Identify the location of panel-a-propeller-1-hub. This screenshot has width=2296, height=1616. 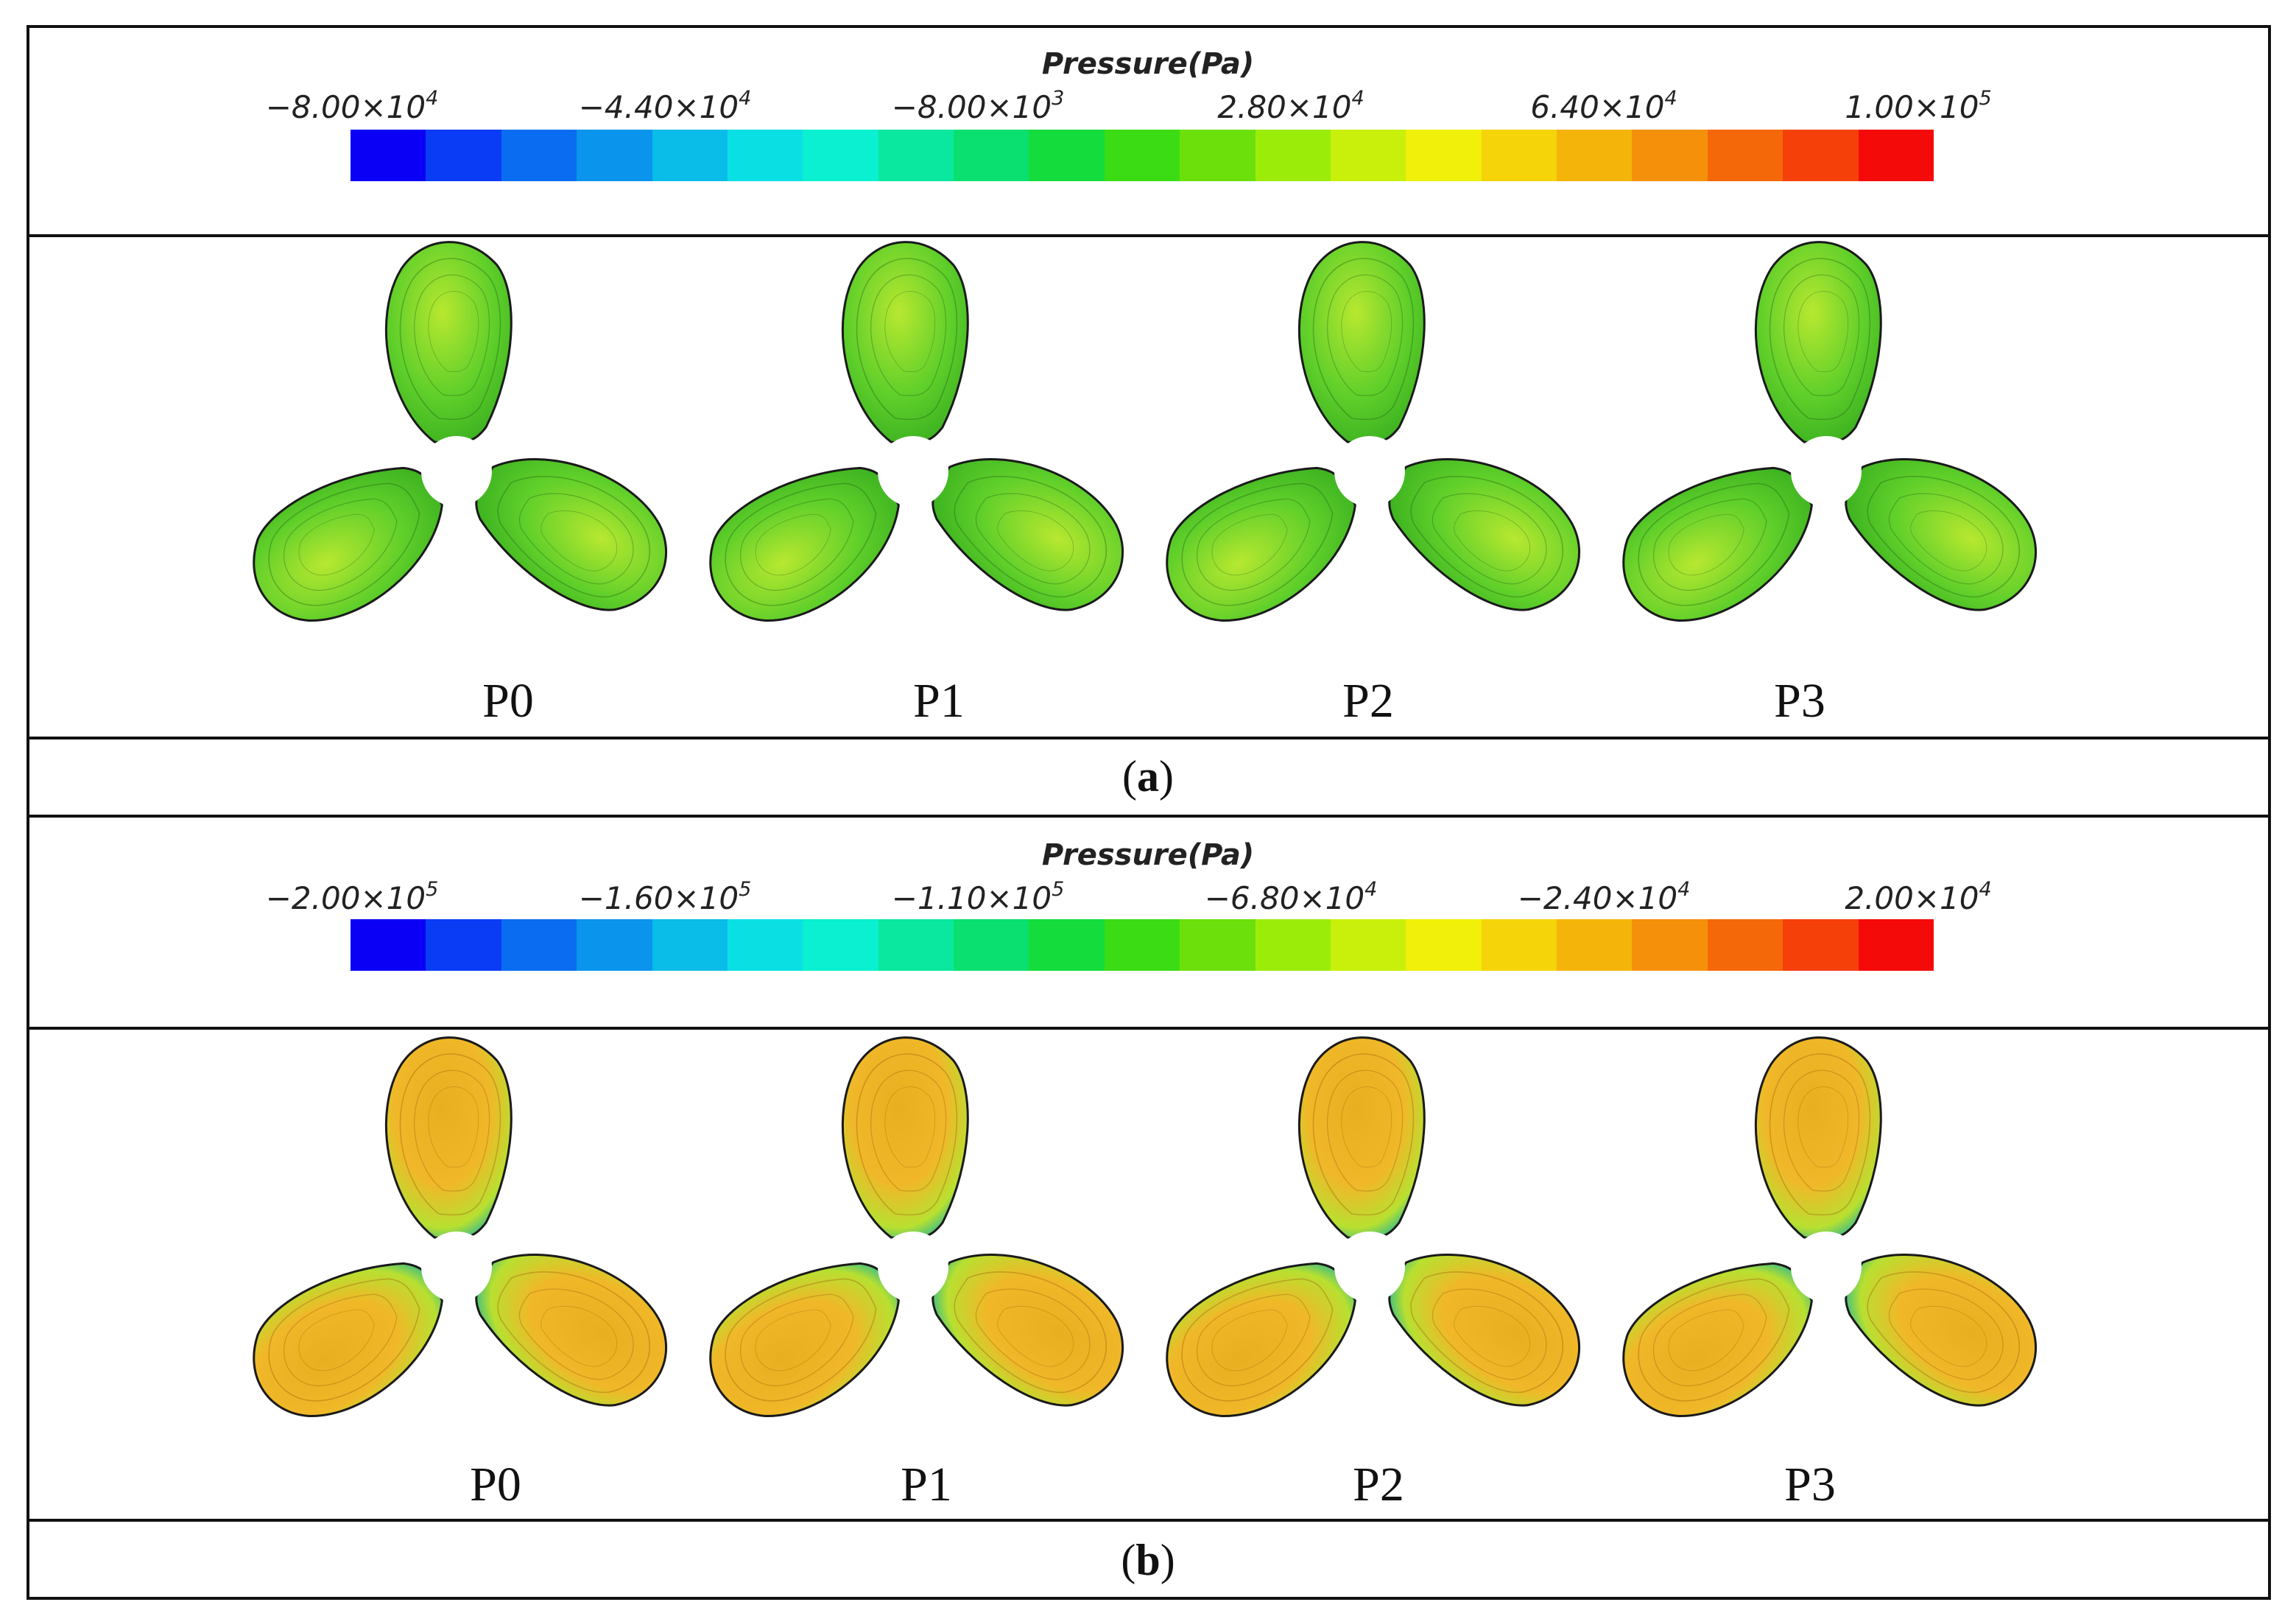
(913, 471).